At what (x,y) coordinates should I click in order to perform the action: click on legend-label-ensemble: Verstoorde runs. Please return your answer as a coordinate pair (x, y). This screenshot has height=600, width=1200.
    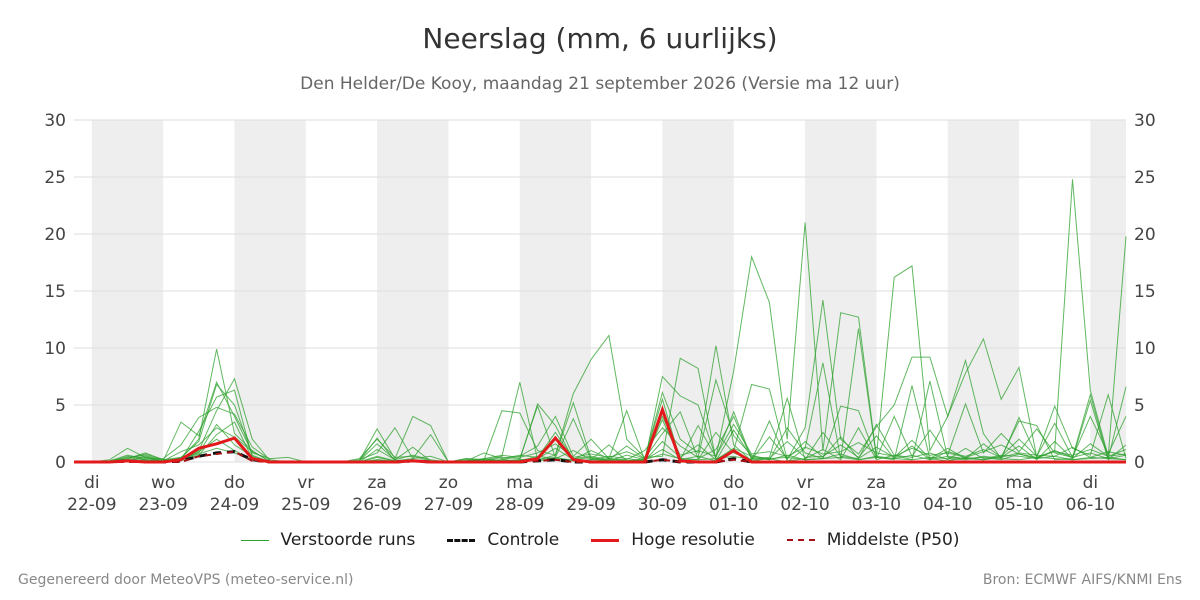
    Looking at the image, I should click on (348, 540).